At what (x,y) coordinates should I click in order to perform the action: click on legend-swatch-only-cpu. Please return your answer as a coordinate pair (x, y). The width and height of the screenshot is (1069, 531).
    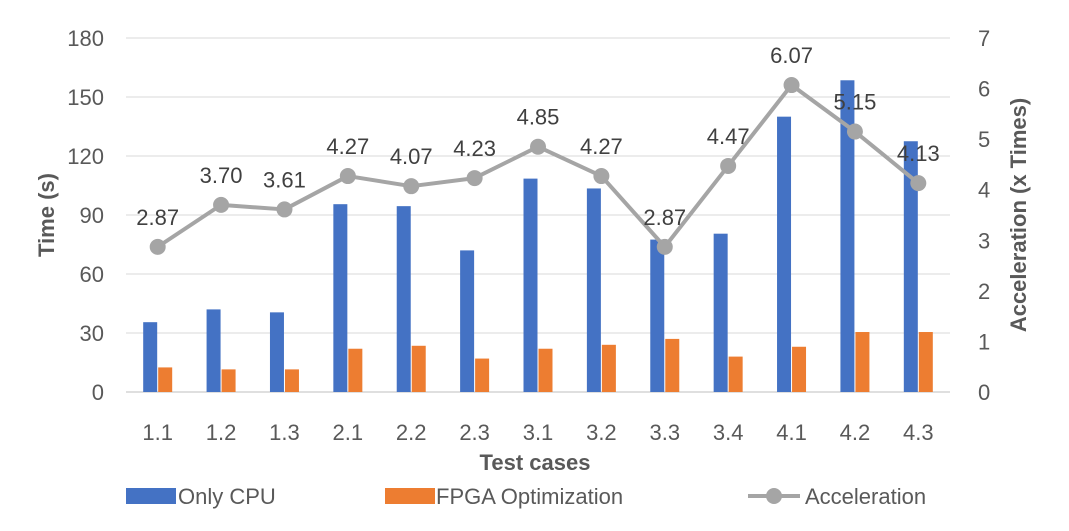
    Looking at the image, I should click on (151, 496).